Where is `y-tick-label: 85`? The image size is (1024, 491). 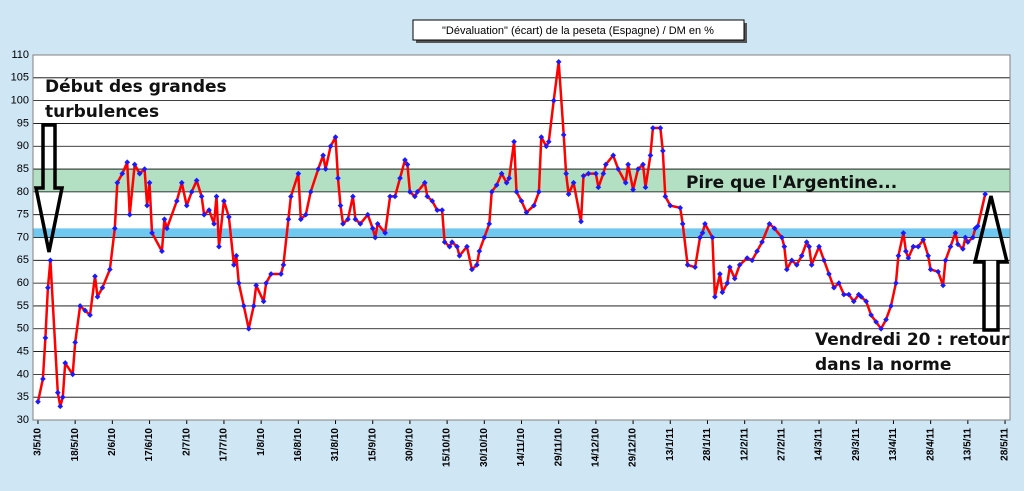
y-tick-label: 85 is located at coordinates (23, 169).